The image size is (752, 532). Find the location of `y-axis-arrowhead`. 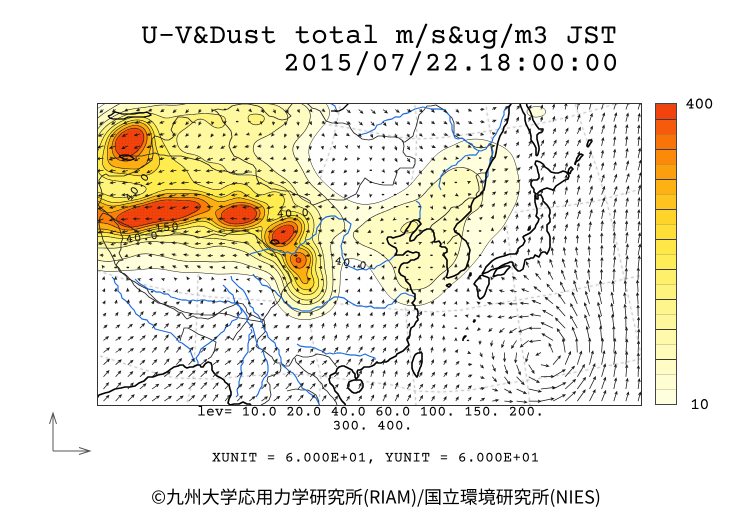

y-axis-arrowhead is located at coordinates (53, 418).